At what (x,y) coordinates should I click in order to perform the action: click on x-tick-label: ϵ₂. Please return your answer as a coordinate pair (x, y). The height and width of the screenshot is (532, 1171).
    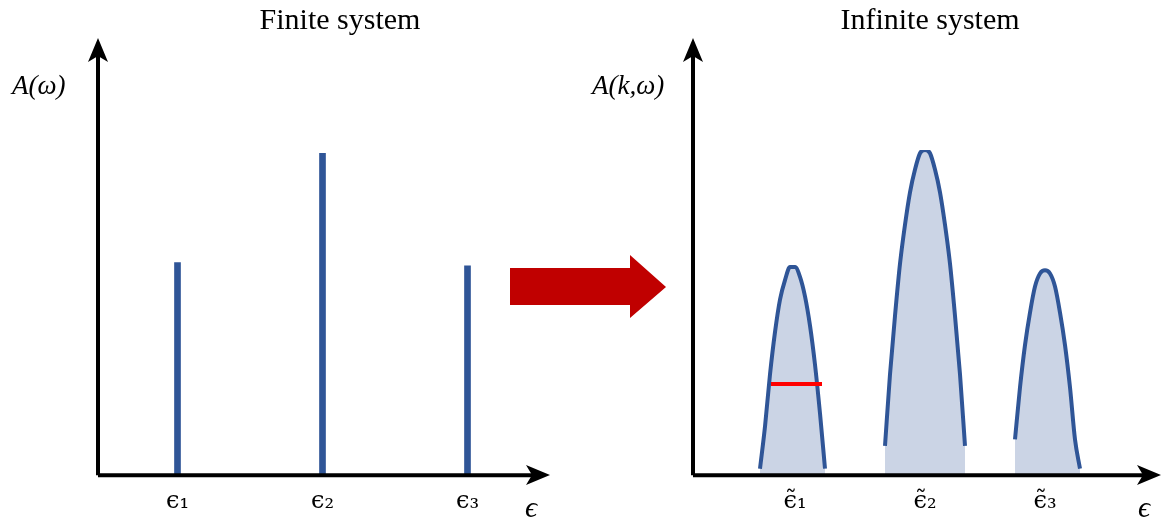
    Looking at the image, I should click on (322, 499).